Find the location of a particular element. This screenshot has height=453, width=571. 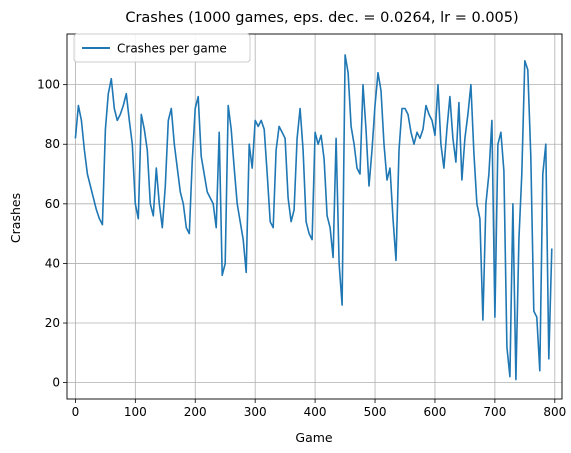

x-tick-label: 300 is located at coordinates (255, 412).